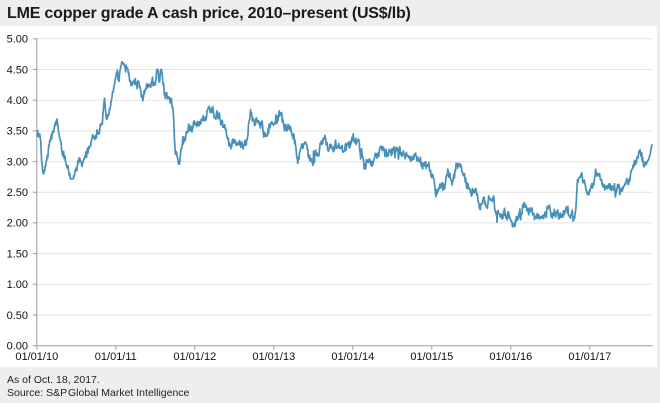  Describe the element at coordinates (17, 70) in the screenshot. I see `svg-text: 4.50` at that location.